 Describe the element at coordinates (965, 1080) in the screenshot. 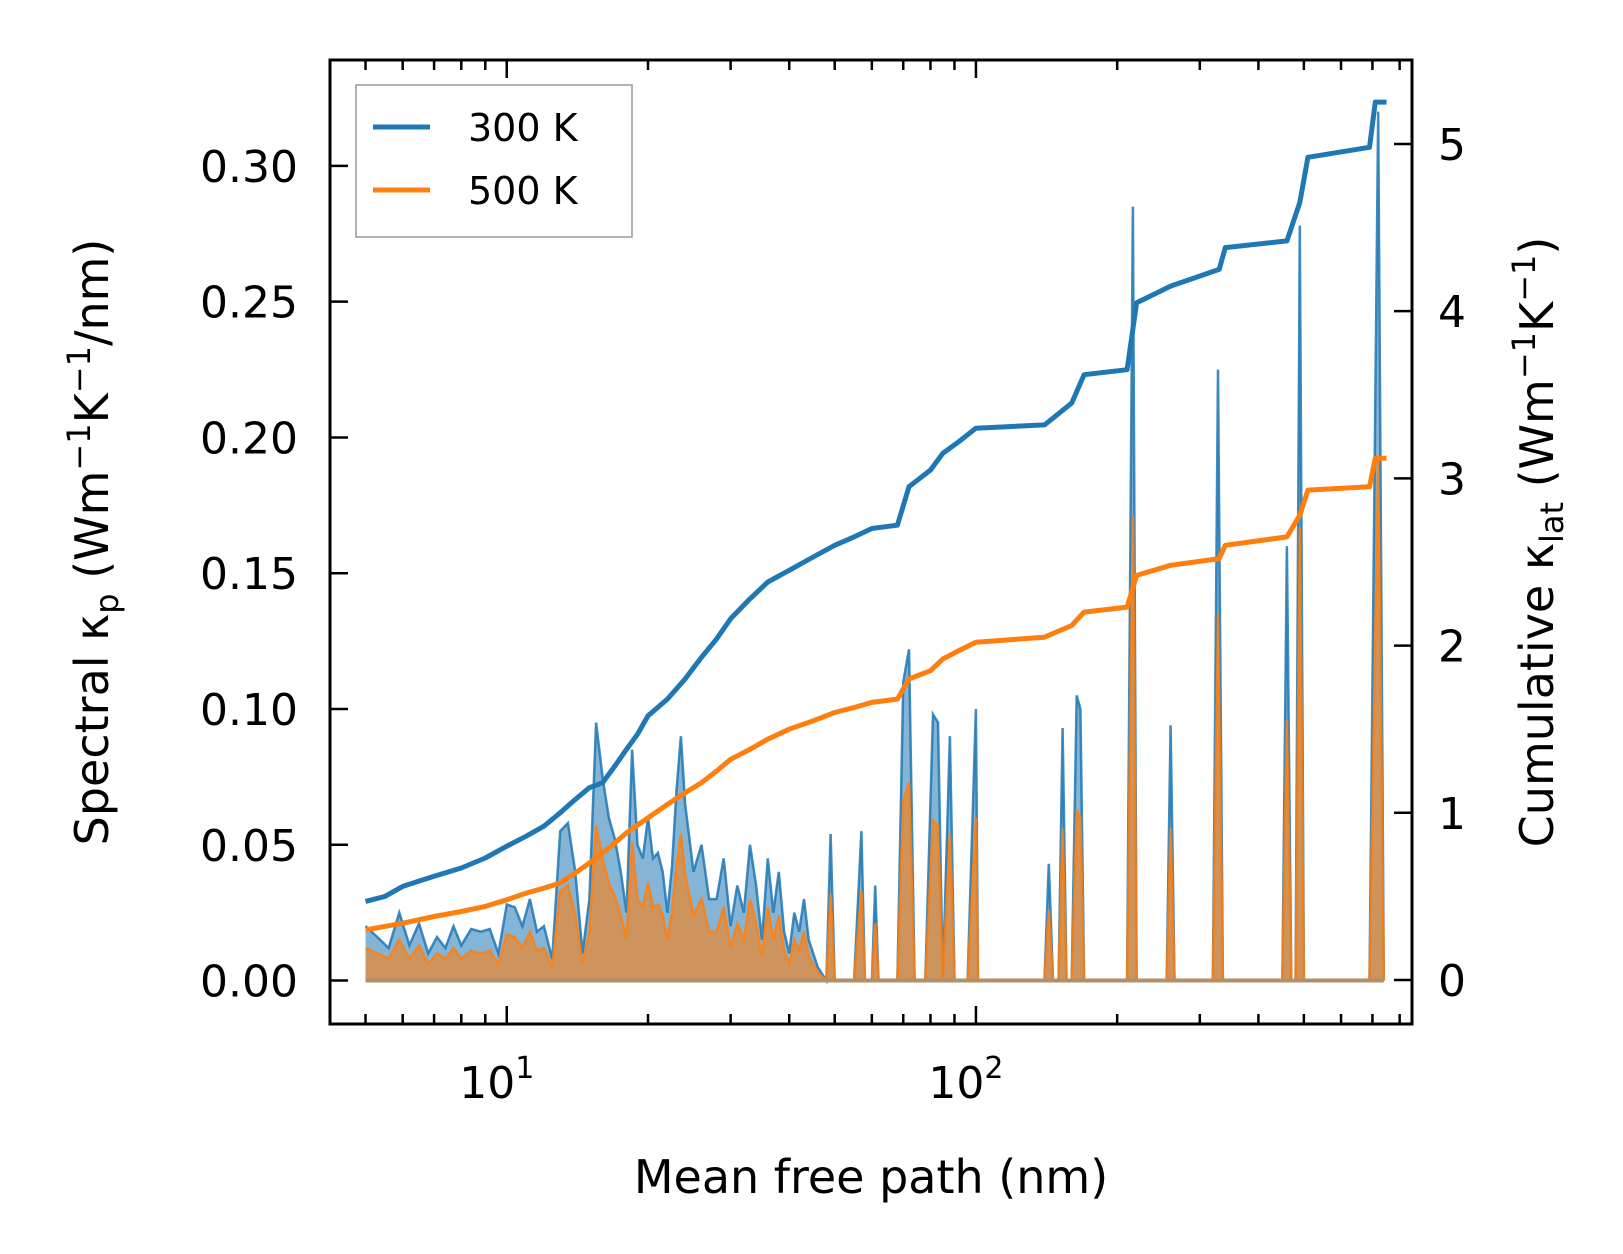

I see `x-tick-label: 10²` at that location.